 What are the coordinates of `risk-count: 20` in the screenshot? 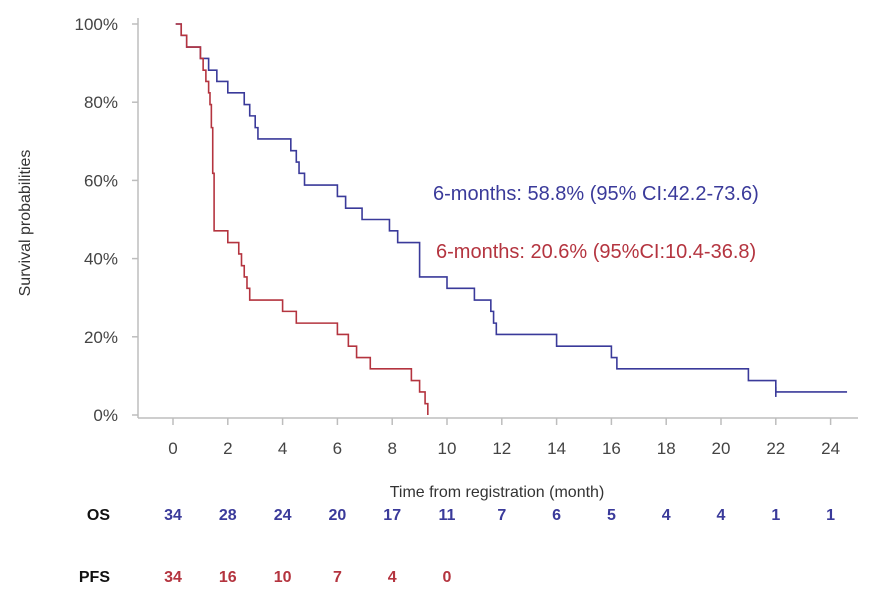 It's located at (338, 515).